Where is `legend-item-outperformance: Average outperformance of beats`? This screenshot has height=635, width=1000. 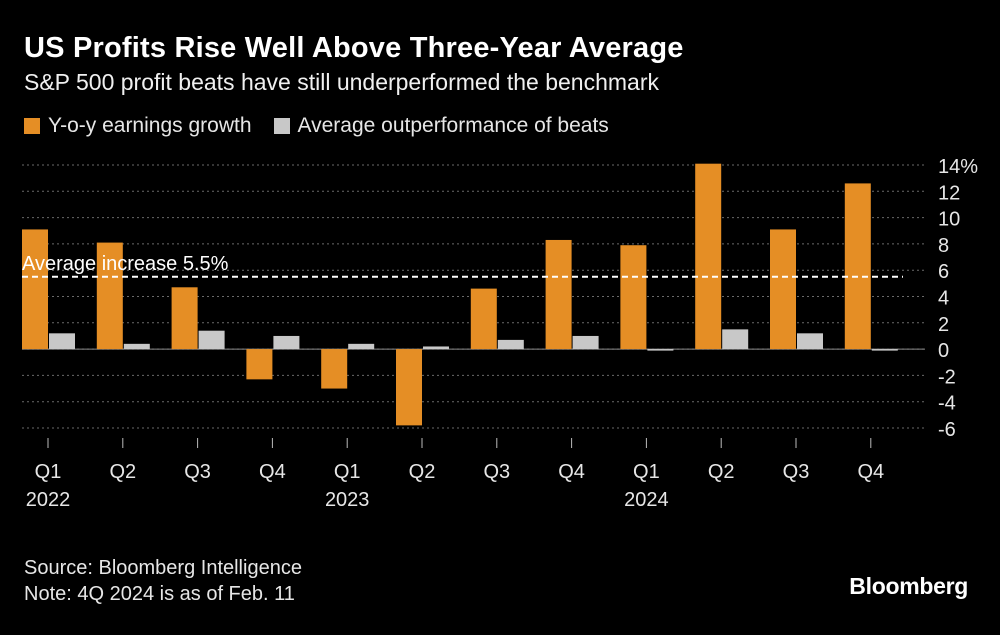
legend-item-outperformance: Average outperformance of beats is located at coordinates (441, 126).